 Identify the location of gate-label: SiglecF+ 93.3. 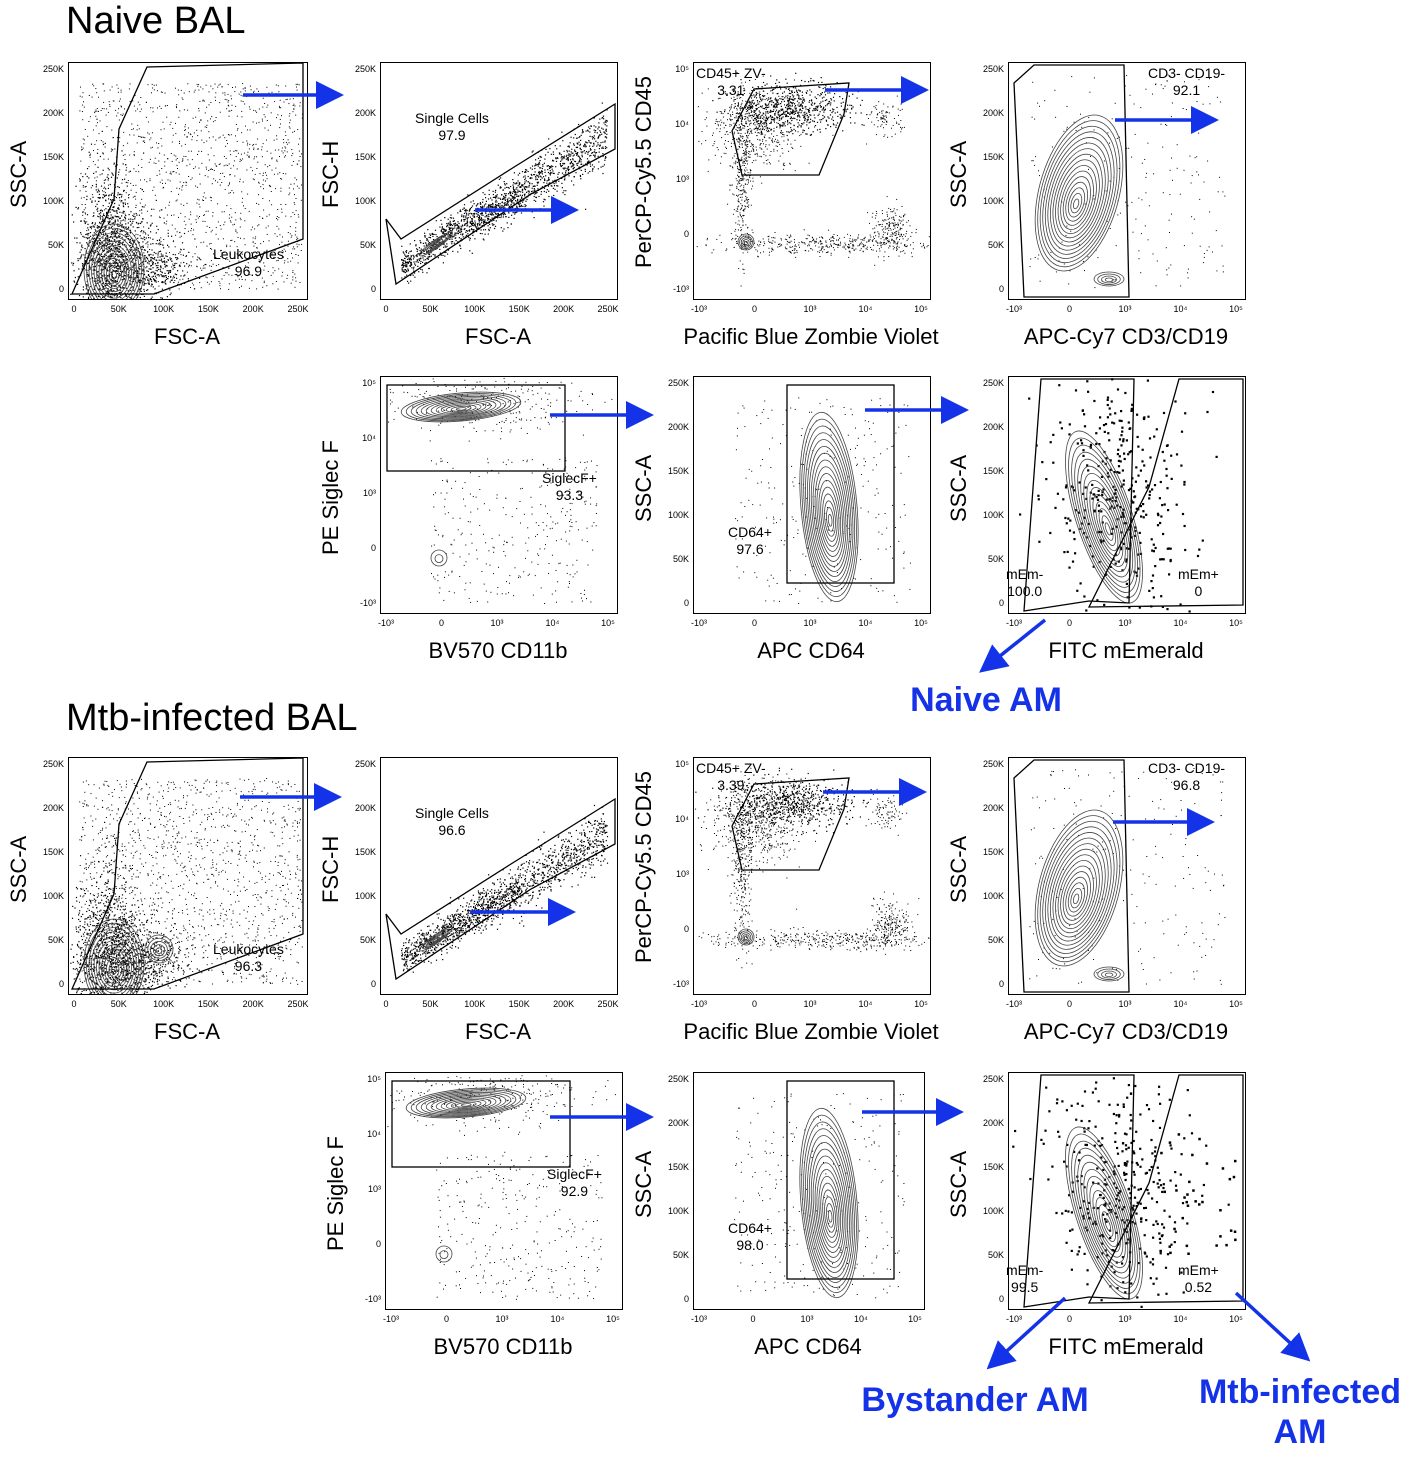
(569, 487).